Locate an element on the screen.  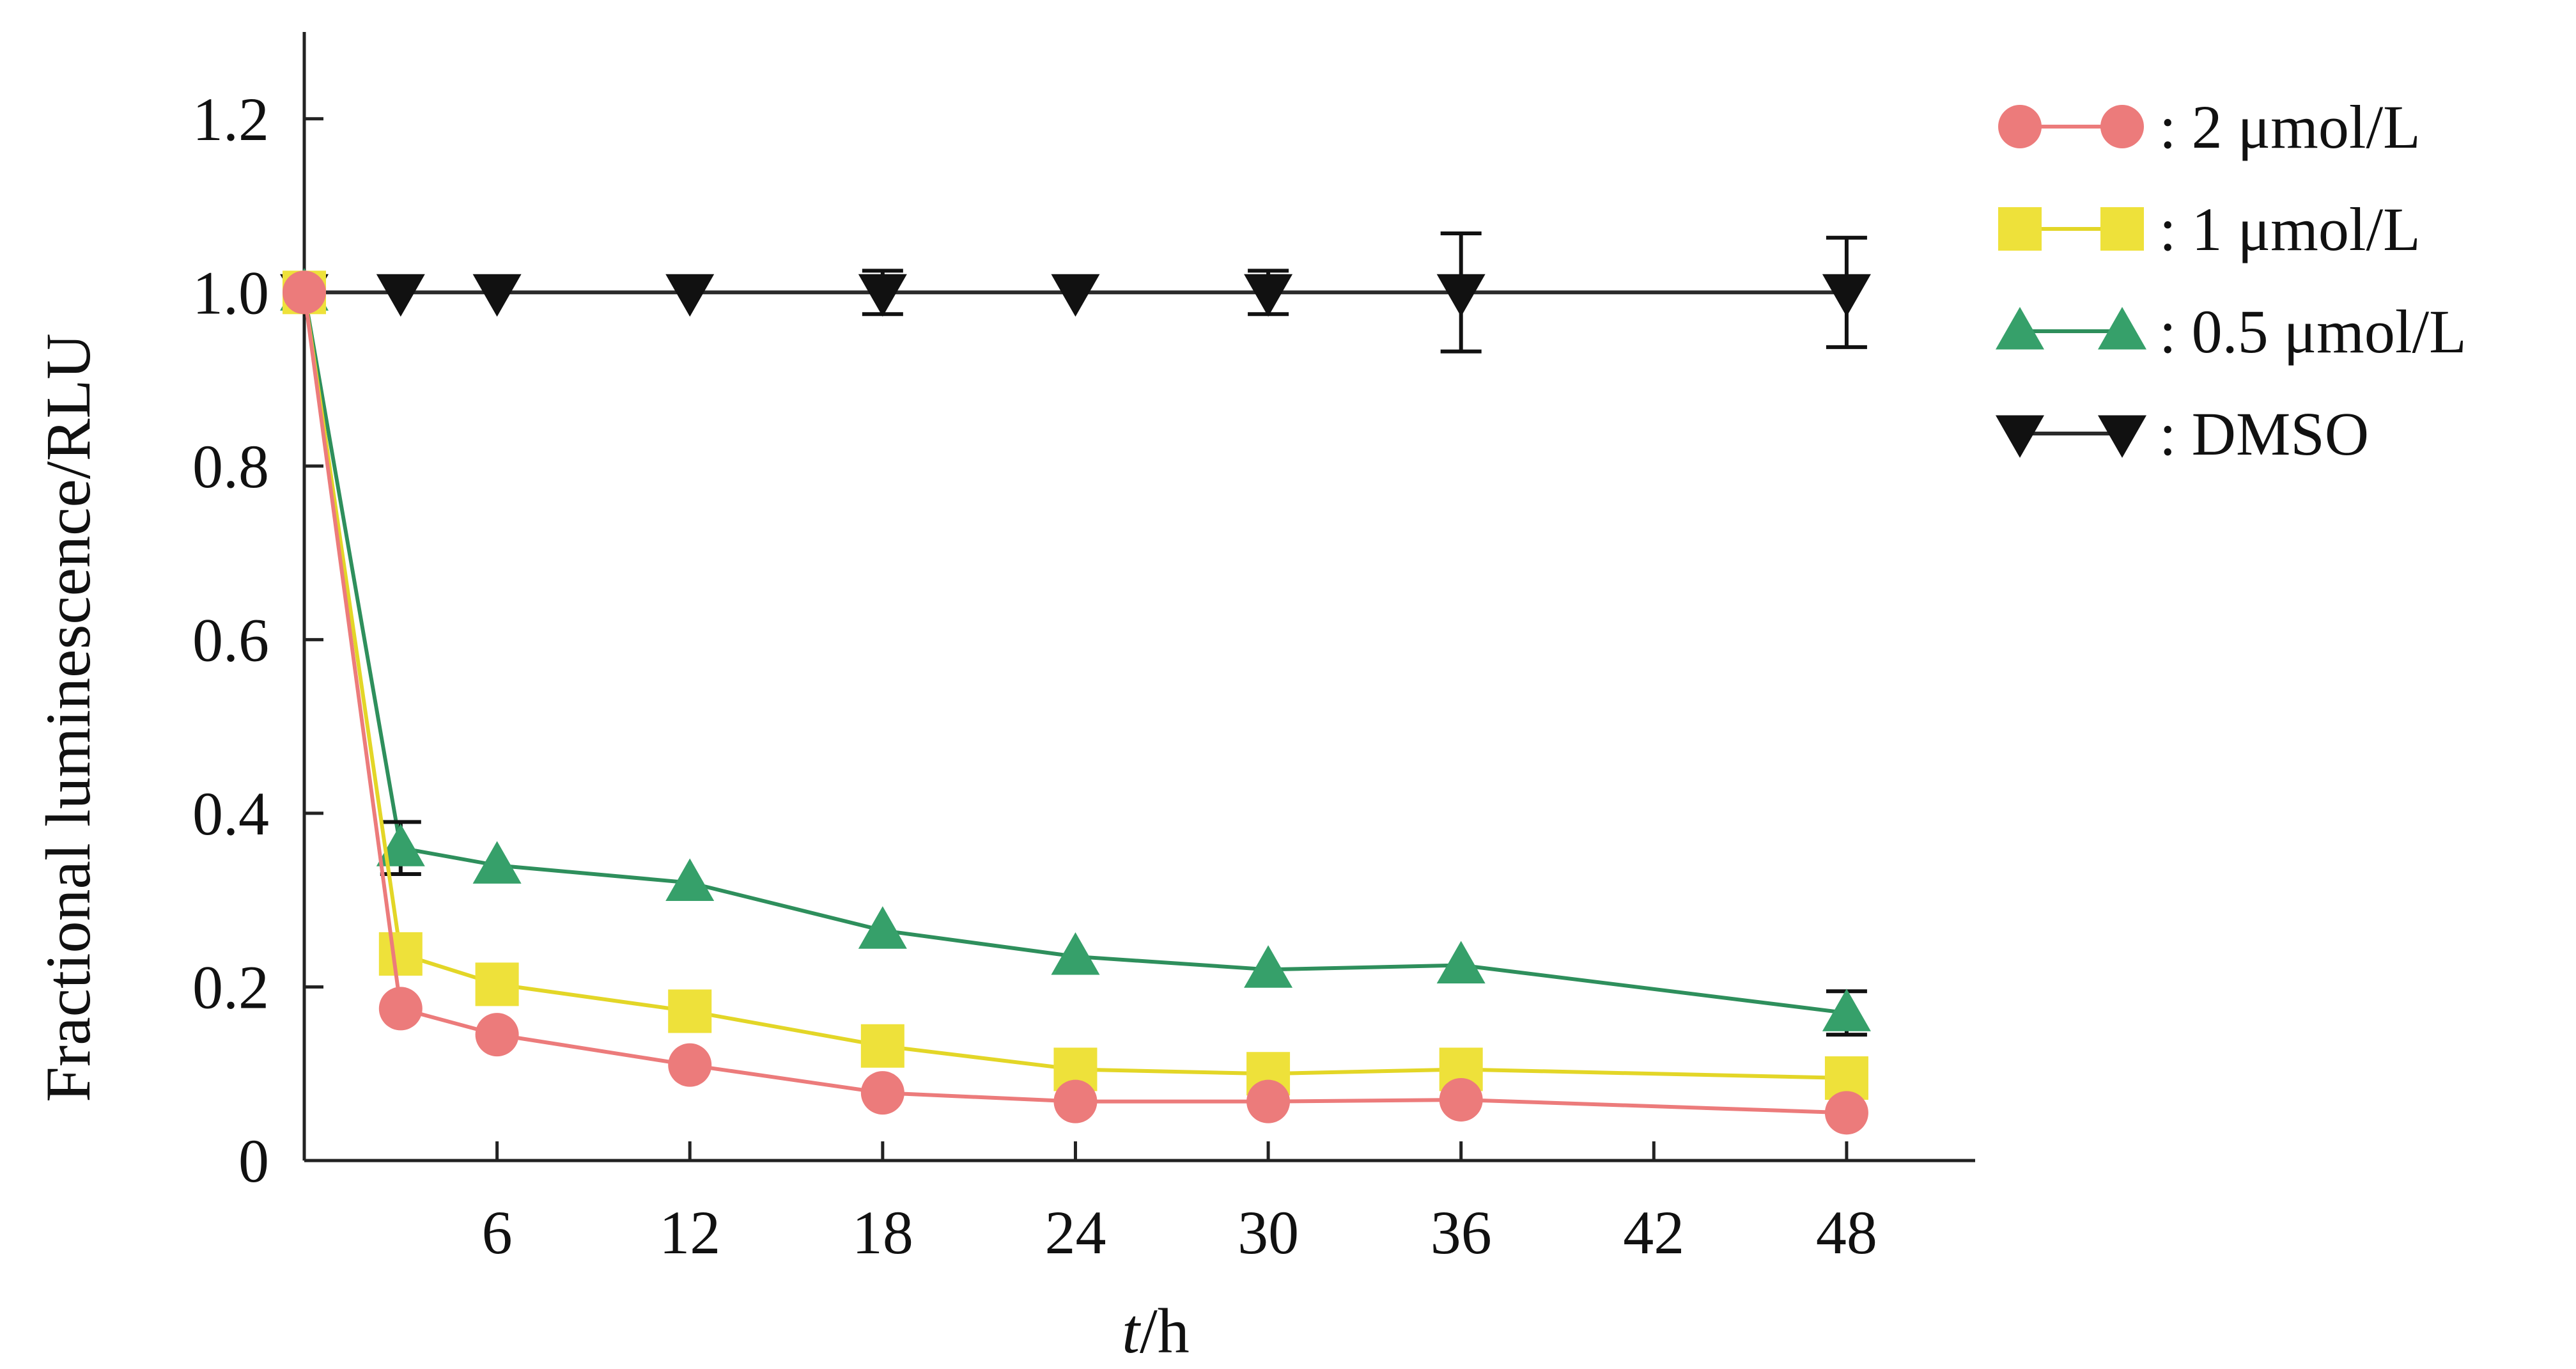
y-tick-label: 0.8 is located at coordinates (231, 467).